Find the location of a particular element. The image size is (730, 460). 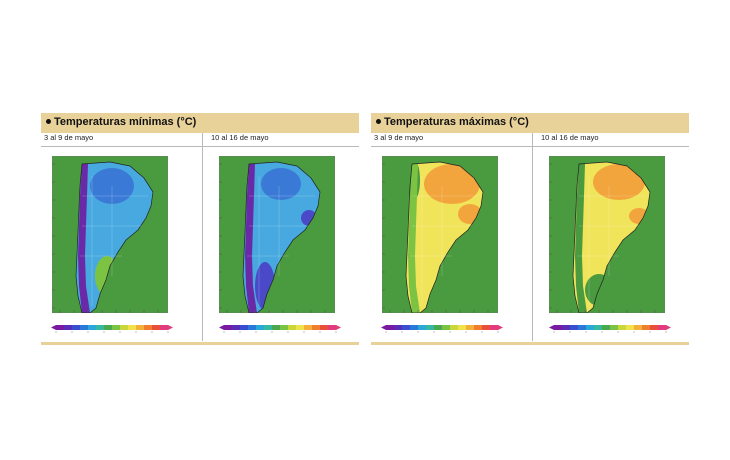

panel-header: Temperaturas mínimas (°C) is located at coordinates (200, 123).